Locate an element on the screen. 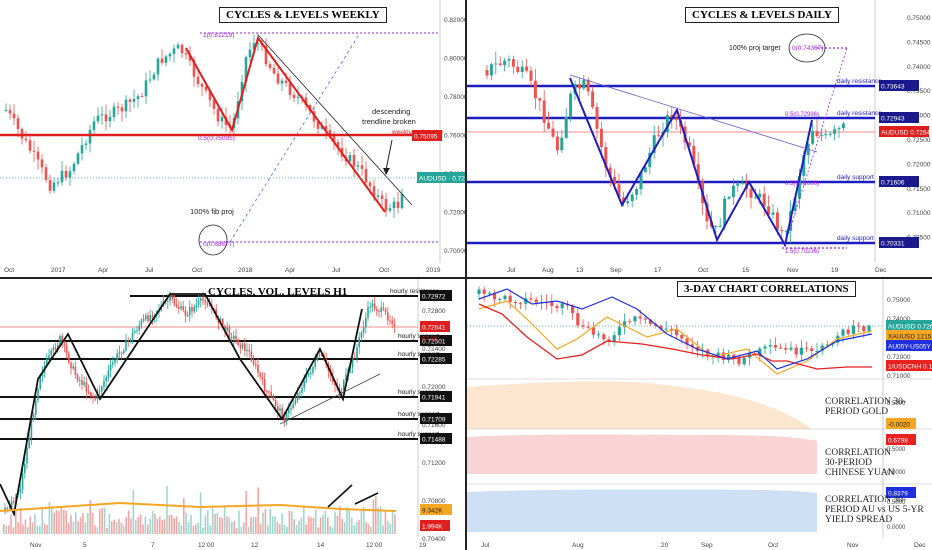  hourly-x-tick: 12:00 is located at coordinates (206, 545).